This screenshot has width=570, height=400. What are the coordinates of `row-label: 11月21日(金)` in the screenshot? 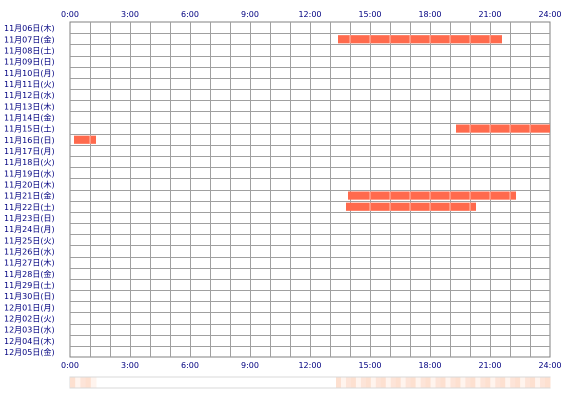 It's located at (29, 196).